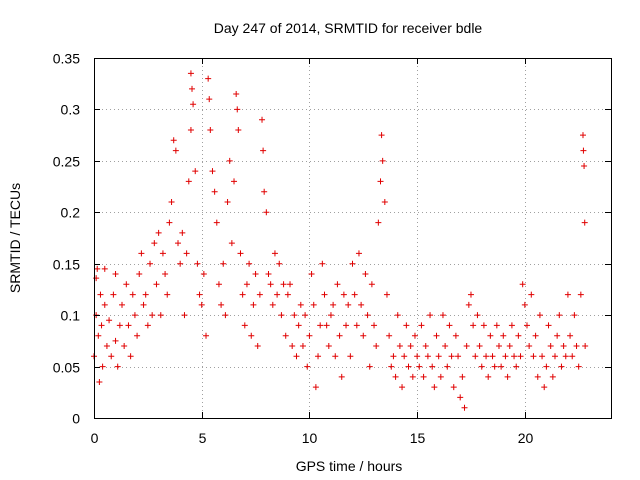 The height and width of the screenshot is (480, 640). I want to click on y-tick-label: 0.1, so click(71, 316).